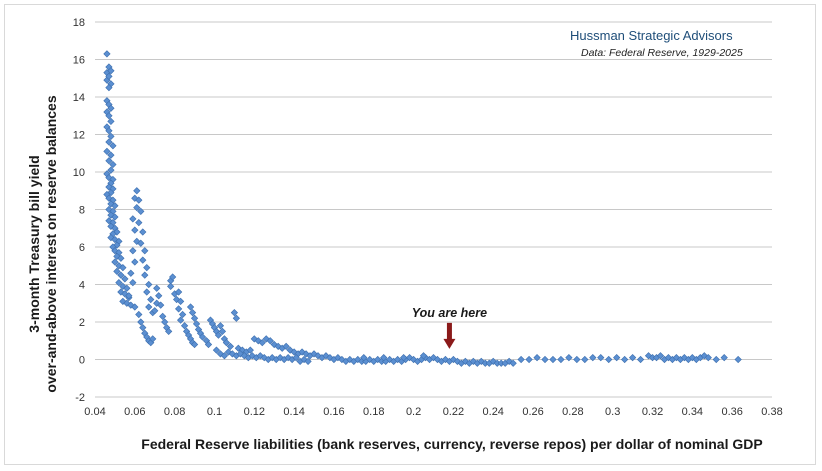  I want to click on x-tick-label: 0.38, so click(771, 412).